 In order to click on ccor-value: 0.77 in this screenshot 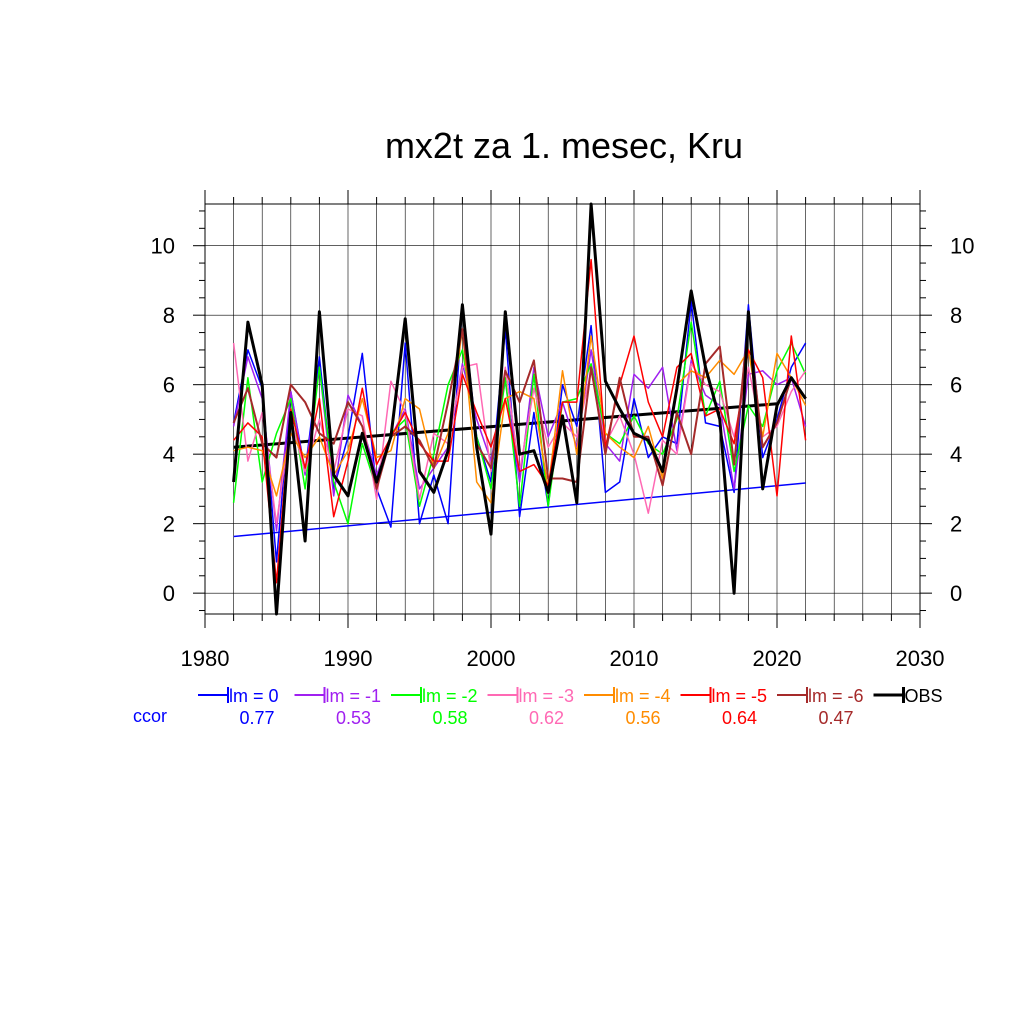, I will do `click(256, 718)`.